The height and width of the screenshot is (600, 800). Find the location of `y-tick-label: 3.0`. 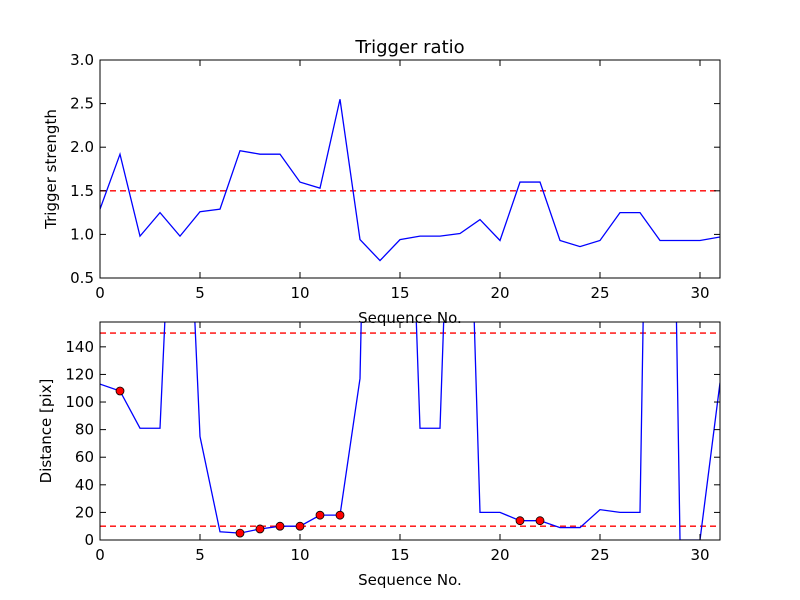

y-tick-label: 3.0 is located at coordinates (82, 60).